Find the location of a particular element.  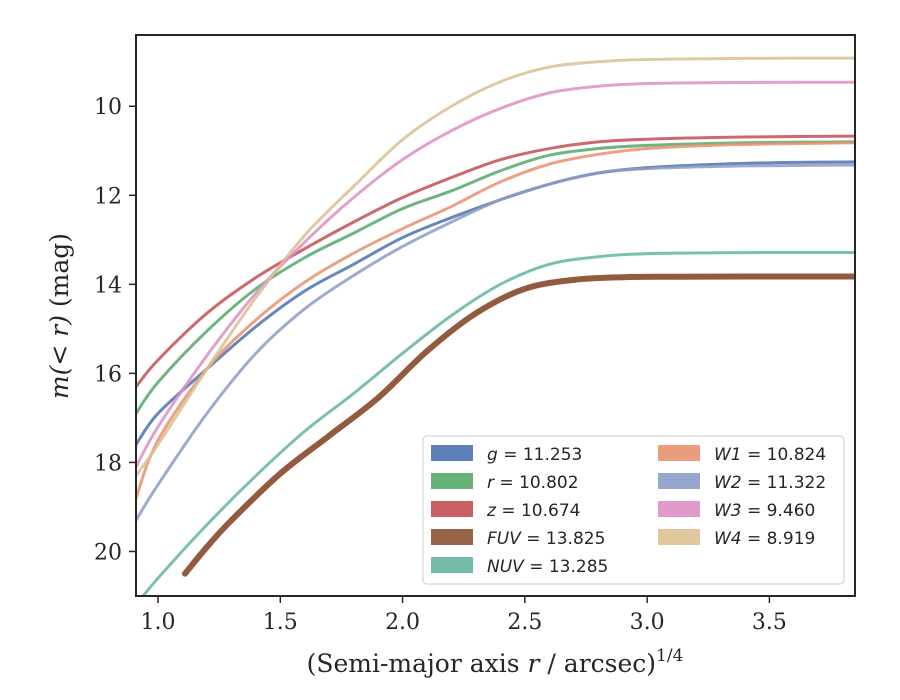

y-tick-label: 16 is located at coordinates (108, 374).